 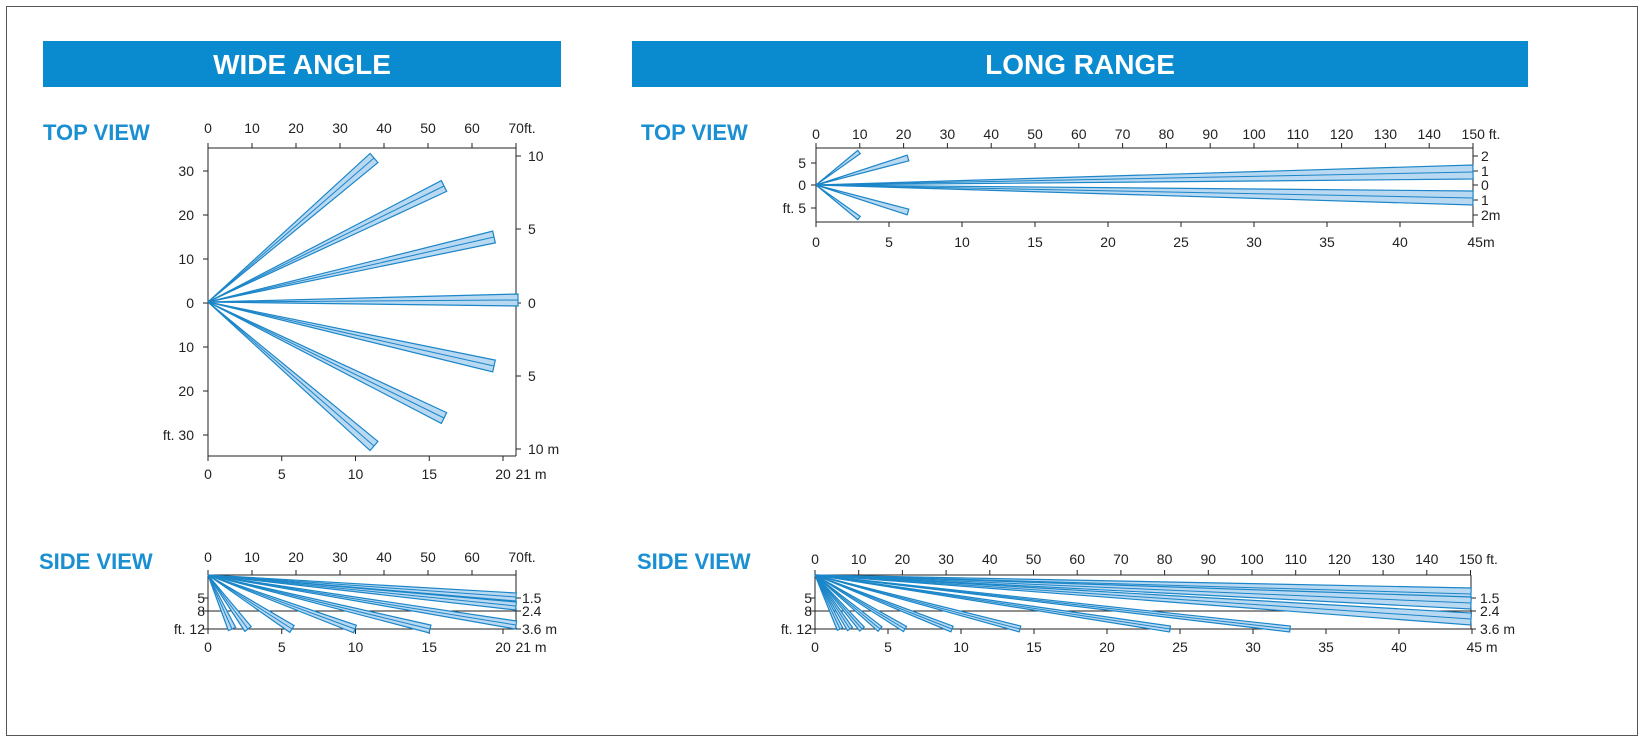 What do you see at coordinates (178, 435) in the screenshot?
I see `left-tick-label: ft. 30` at bounding box center [178, 435].